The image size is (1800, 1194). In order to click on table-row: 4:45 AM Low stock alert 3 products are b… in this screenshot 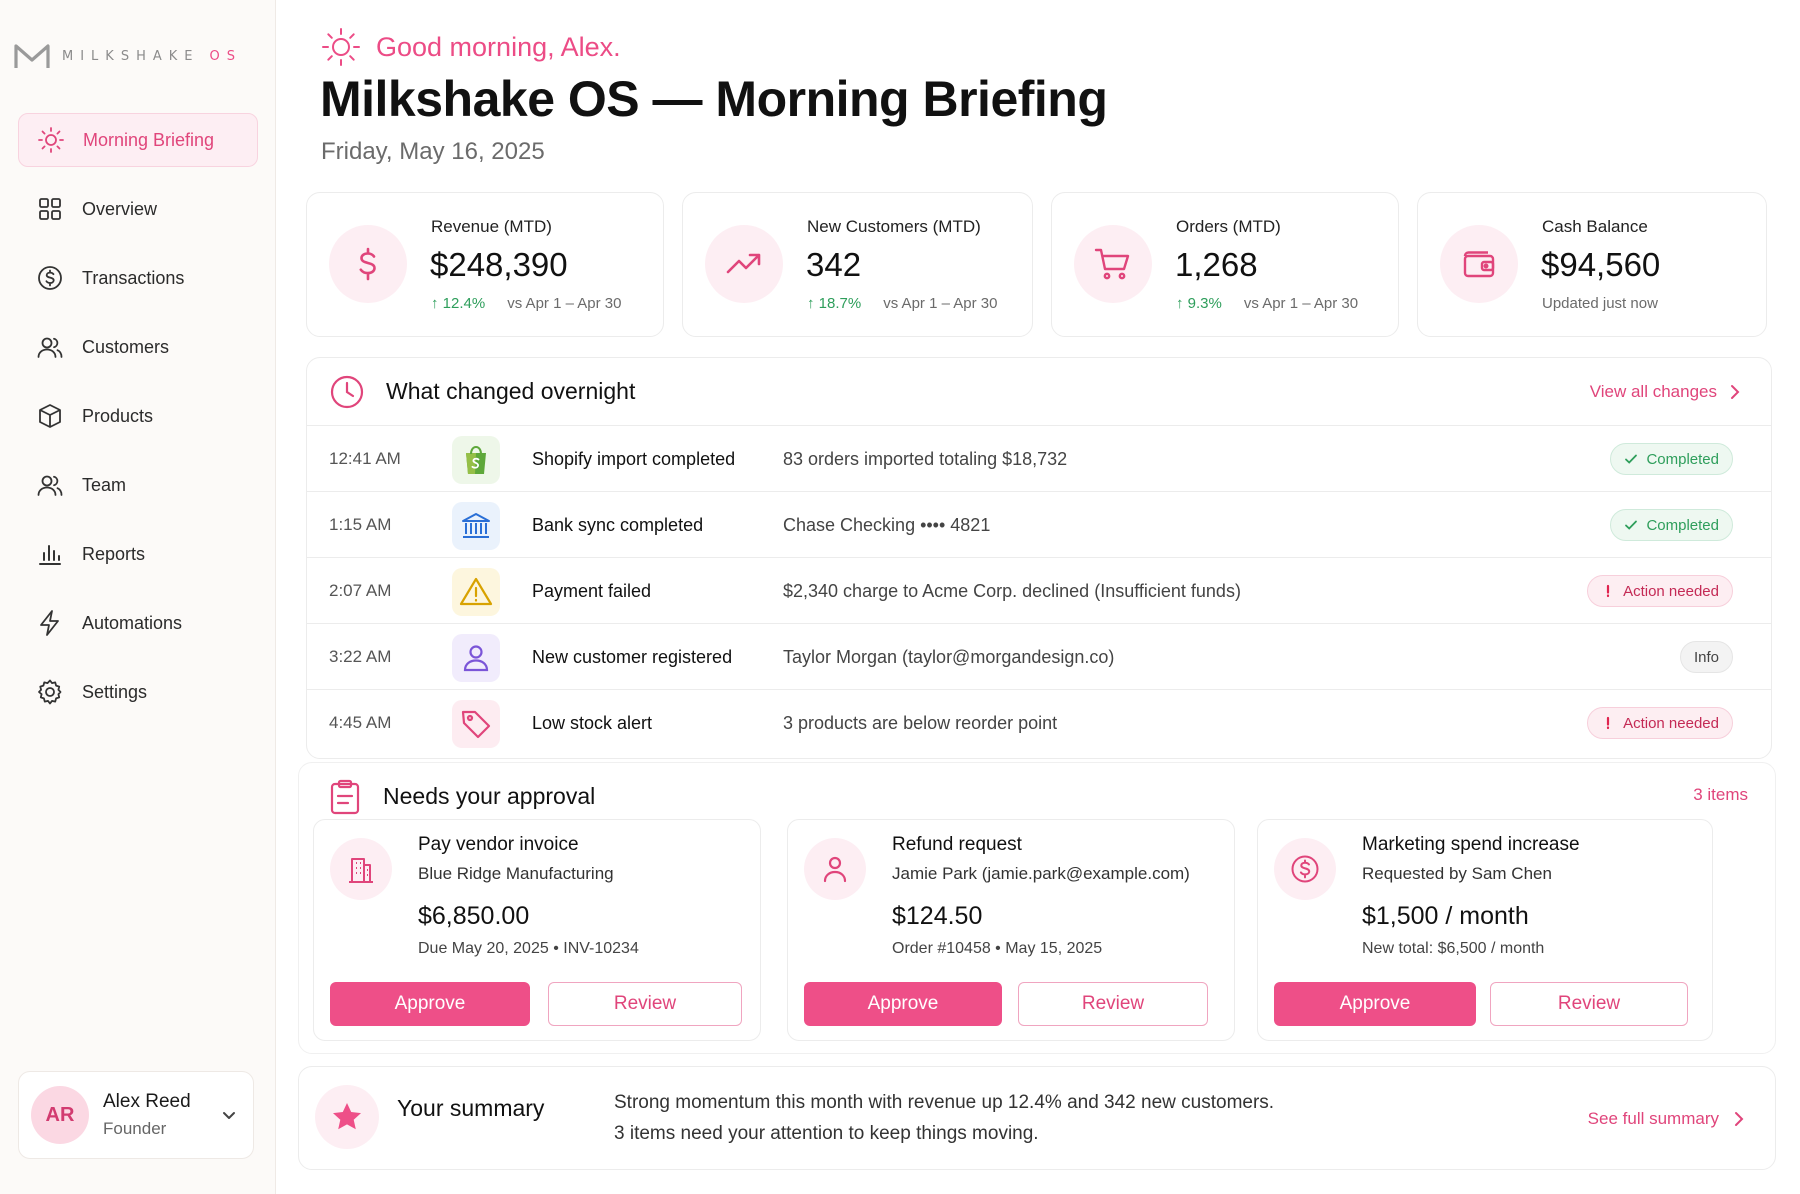, I will do `click(1039, 723)`.